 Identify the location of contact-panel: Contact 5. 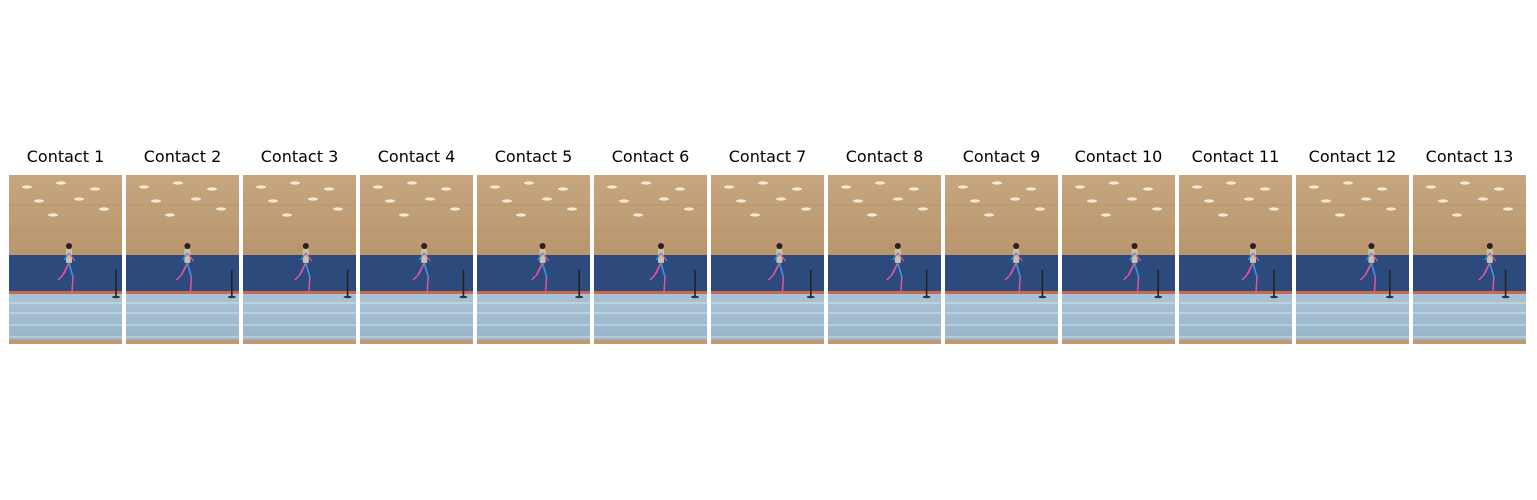
(533, 250).